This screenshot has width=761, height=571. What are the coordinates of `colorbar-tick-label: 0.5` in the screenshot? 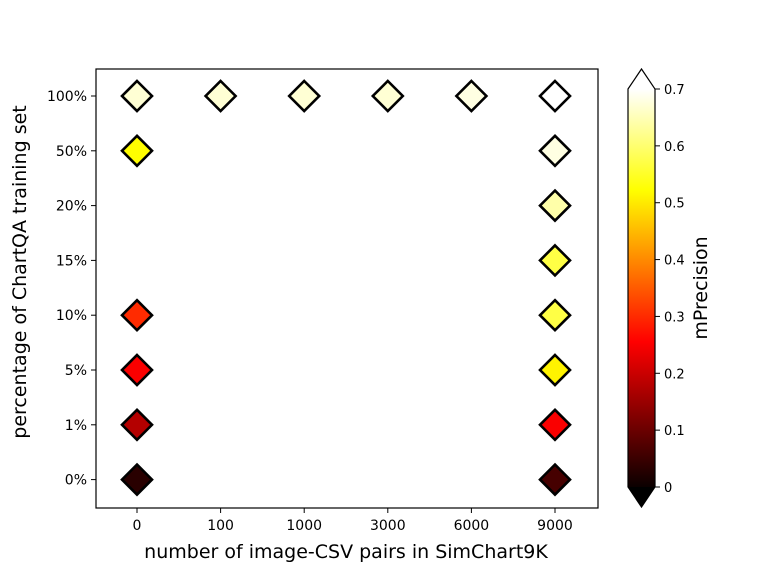 It's located at (674, 204).